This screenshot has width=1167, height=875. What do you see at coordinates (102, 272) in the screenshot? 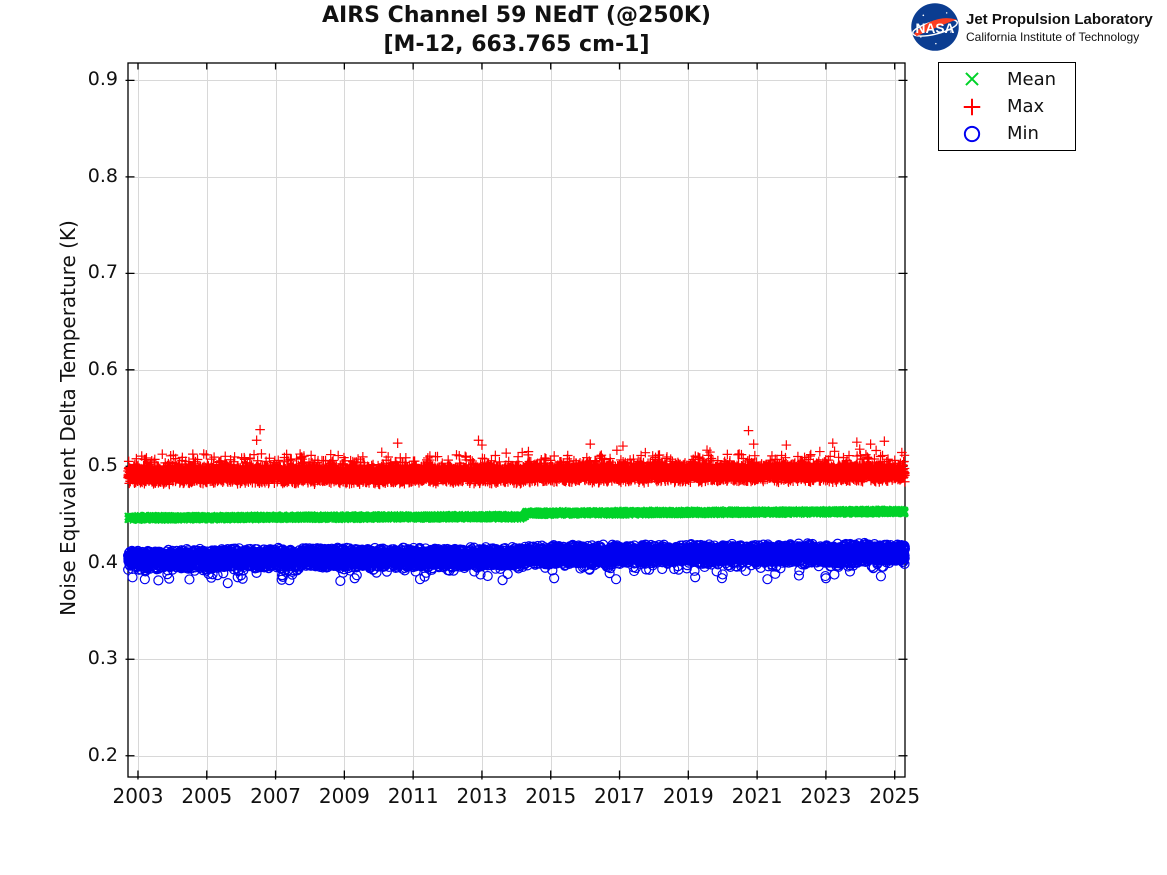
I see `y-tick-label: 0.7` at bounding box center [102, 272].